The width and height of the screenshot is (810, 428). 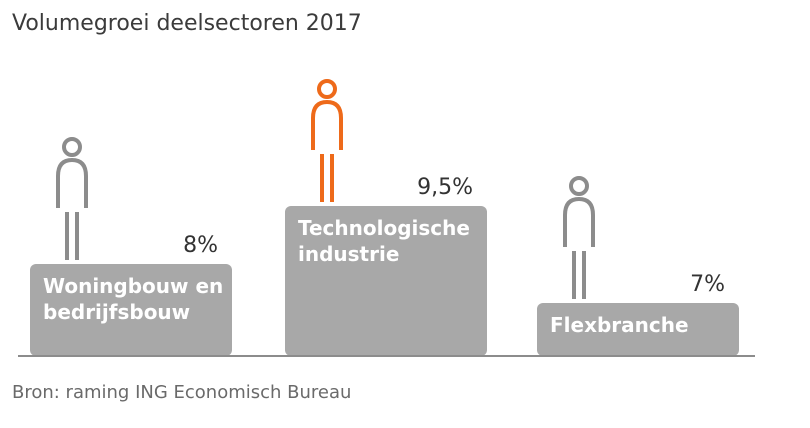 What do you see at coordinates (348, 254) in the screenshot?
I see `bar-label: industrie` at bounding box center [348, 254].